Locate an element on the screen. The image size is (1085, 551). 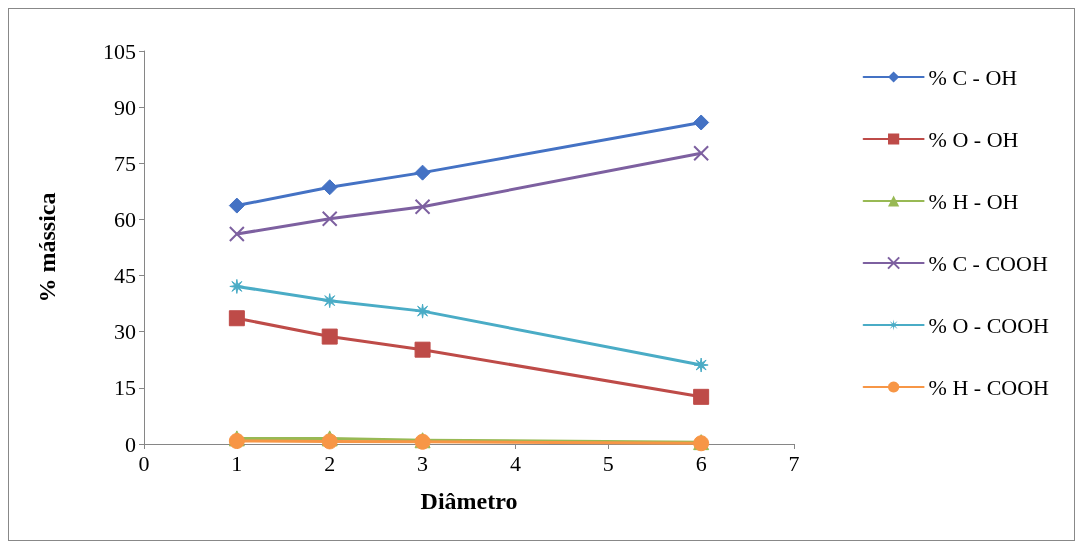
y-tick-label: 0 is located at coordinates (130, 444).